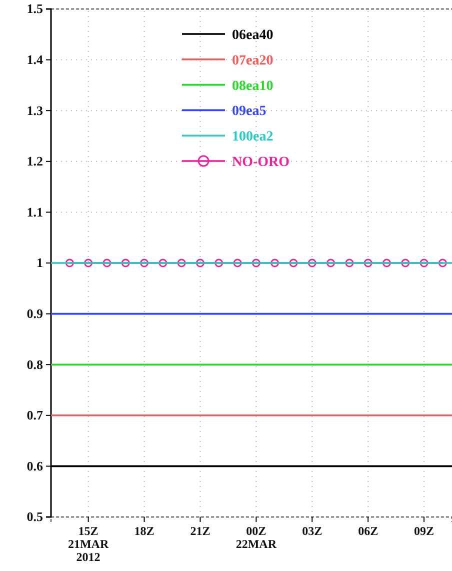 This screenshot has height=571, width=452. I want to click on y-tick-label: 0.6, so click(35, 466).